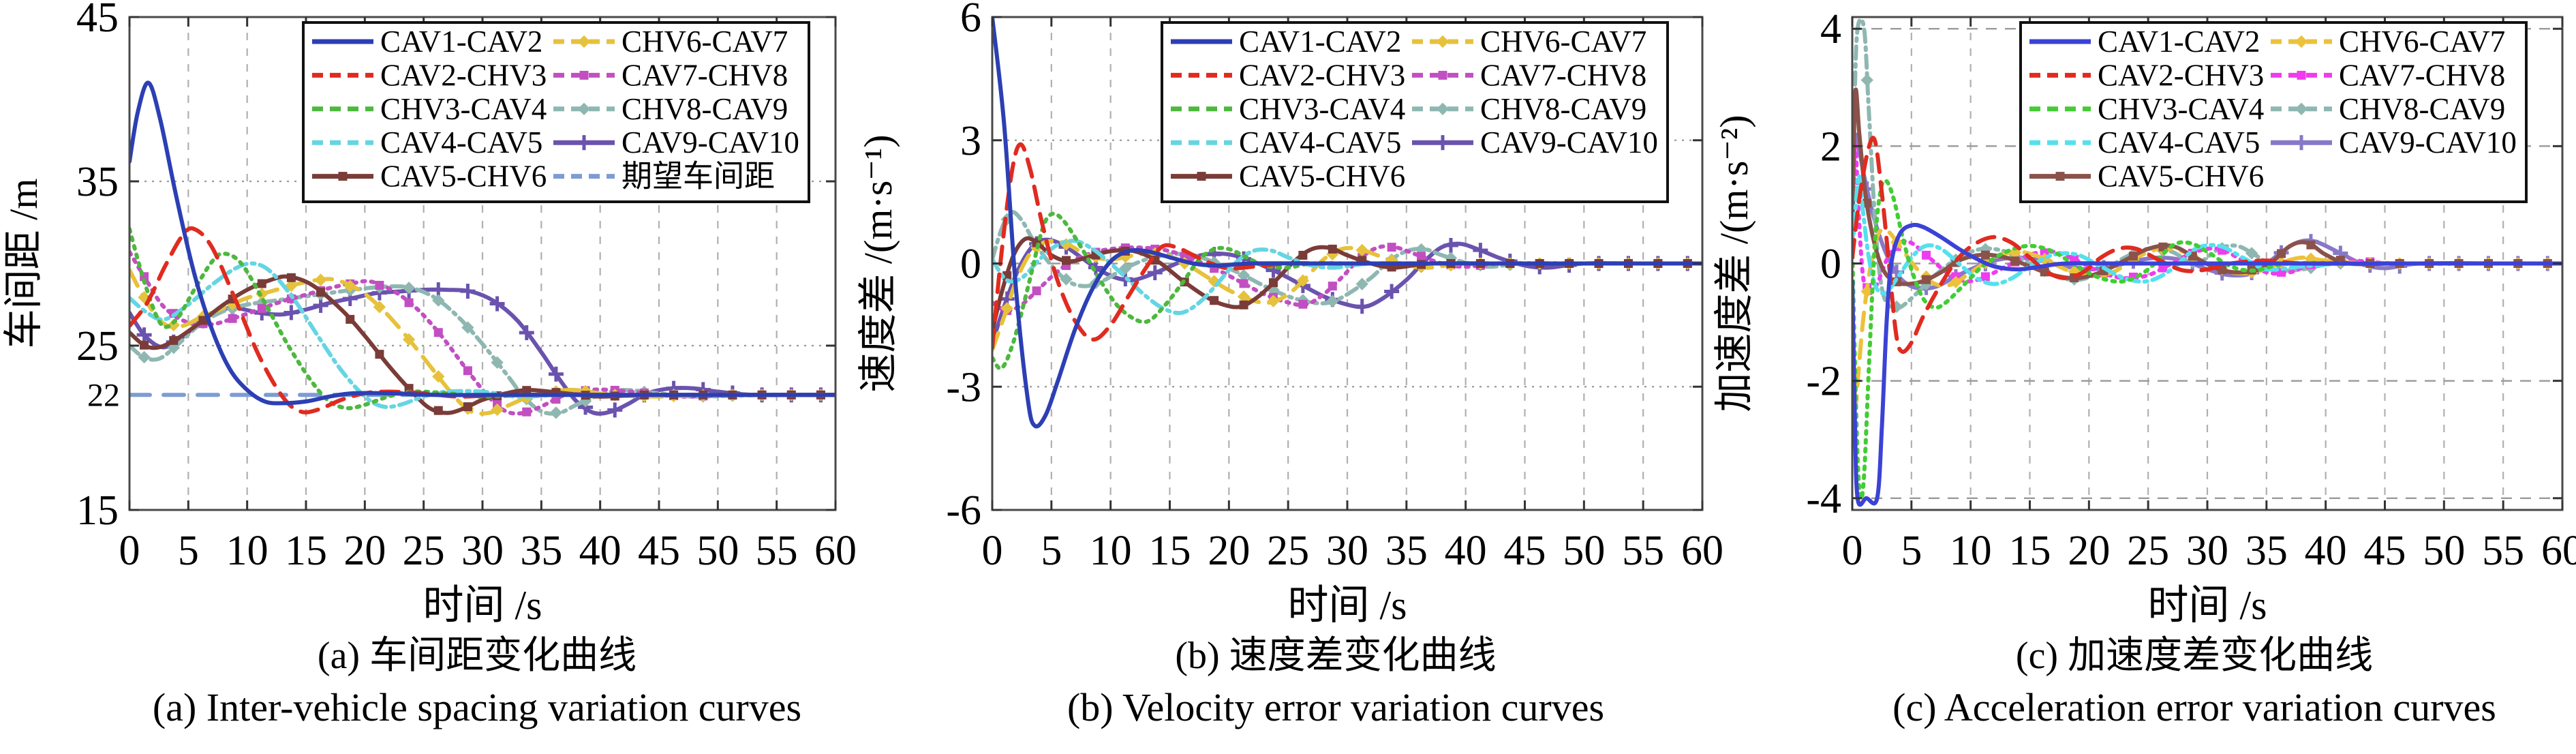 The height and width of the screenshot is (754, 2576). Describe the element at coordinates (698, 177) in the screenshot. I see `legend-label: 期望车间距` at that location.